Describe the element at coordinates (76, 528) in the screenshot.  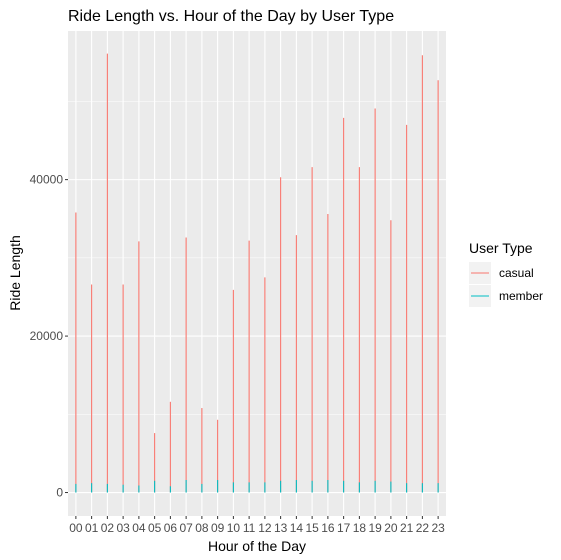
I see `x-tick-label: 00` at that location.